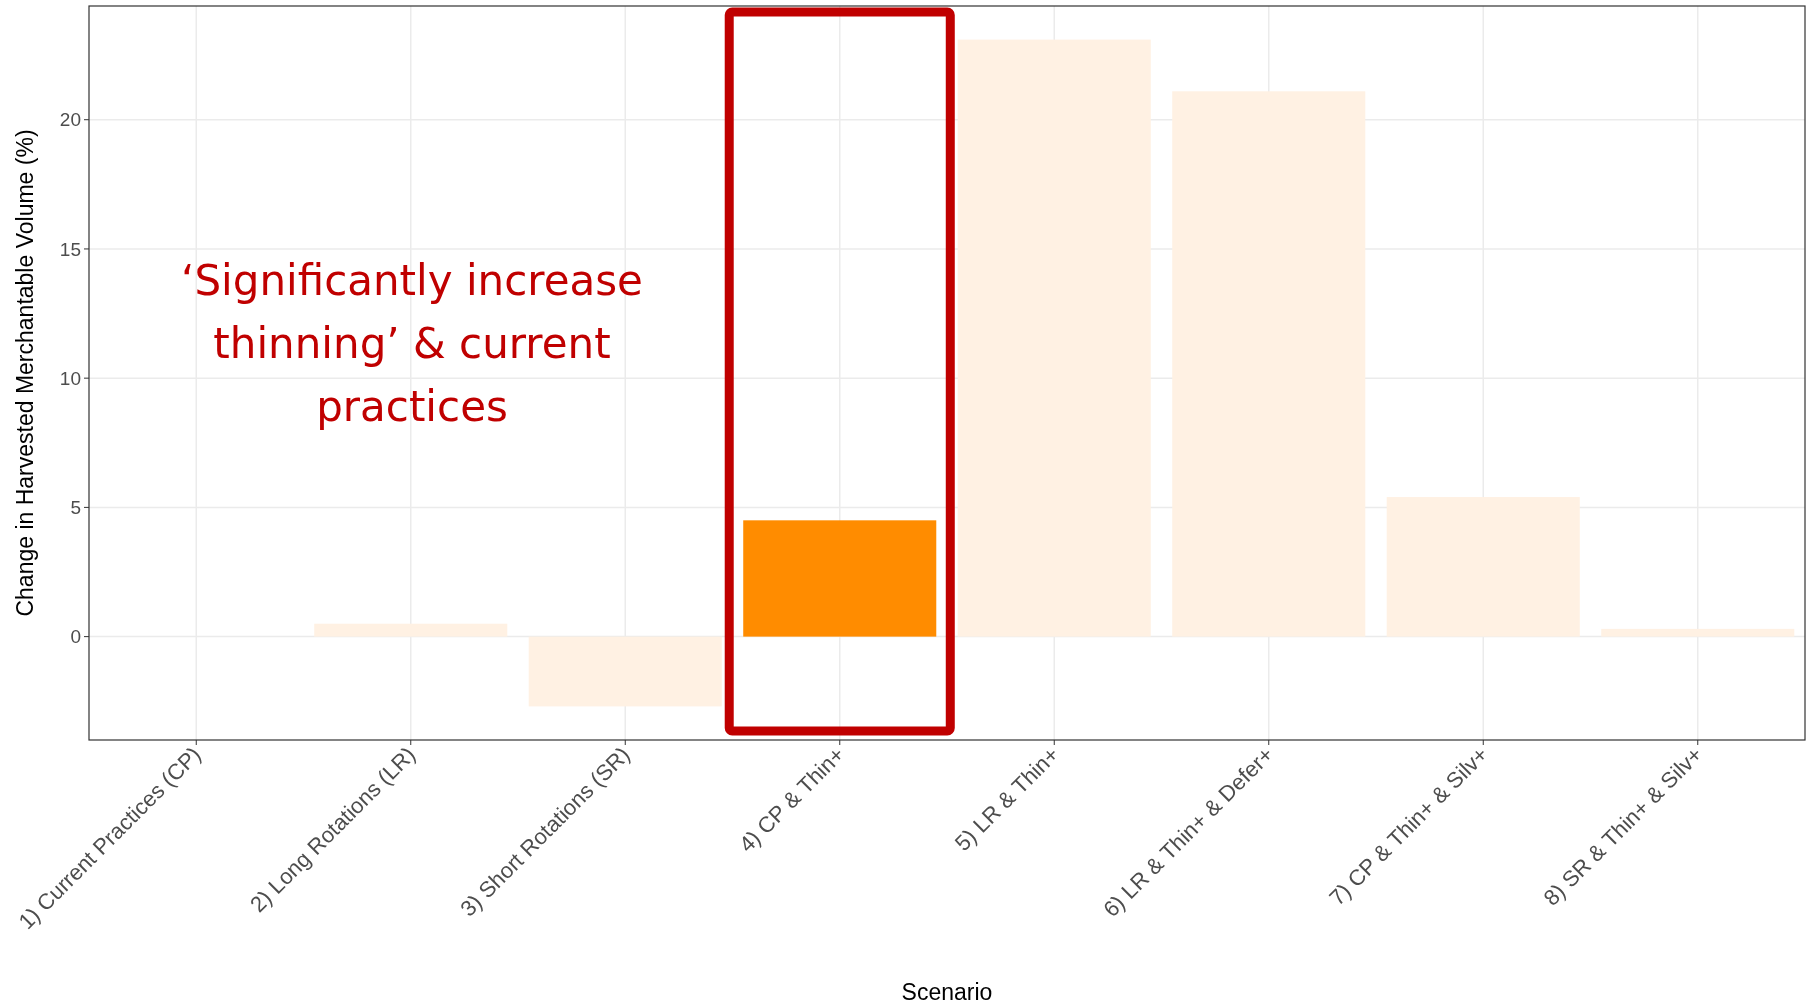  I want to click on y-tick-label: 20, so click(70, 120).